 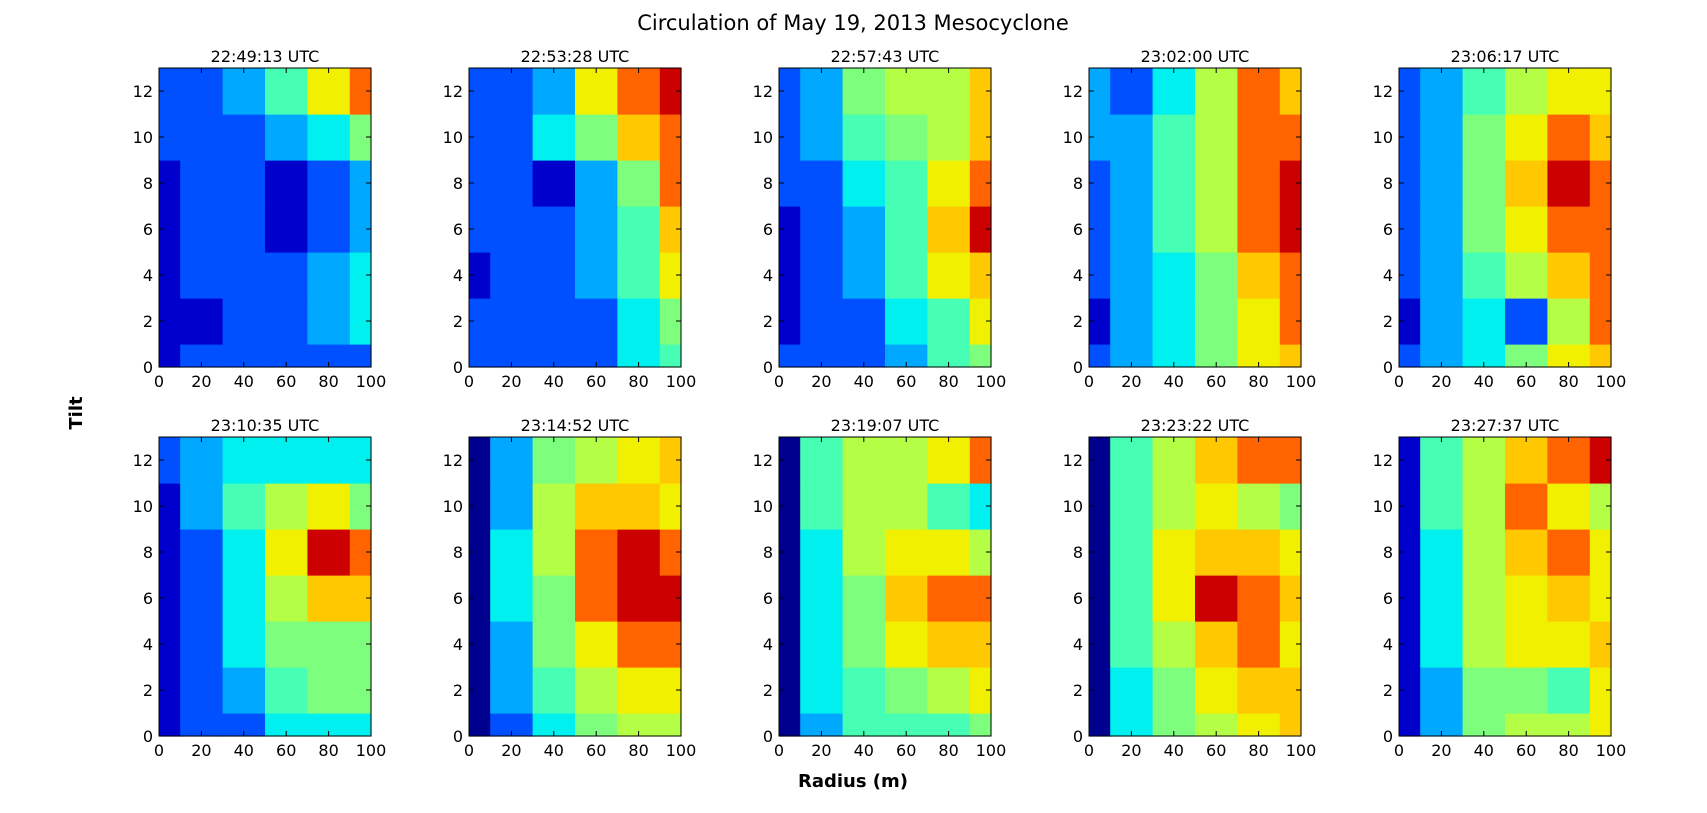 What do you see at coordinates (1500, 219) in the screenshot?
I see `panel: 23:06:17 UTC 0 20 40 60 80 100 0 2 4 6 8 10 12` at bounding box center [1500, 219].